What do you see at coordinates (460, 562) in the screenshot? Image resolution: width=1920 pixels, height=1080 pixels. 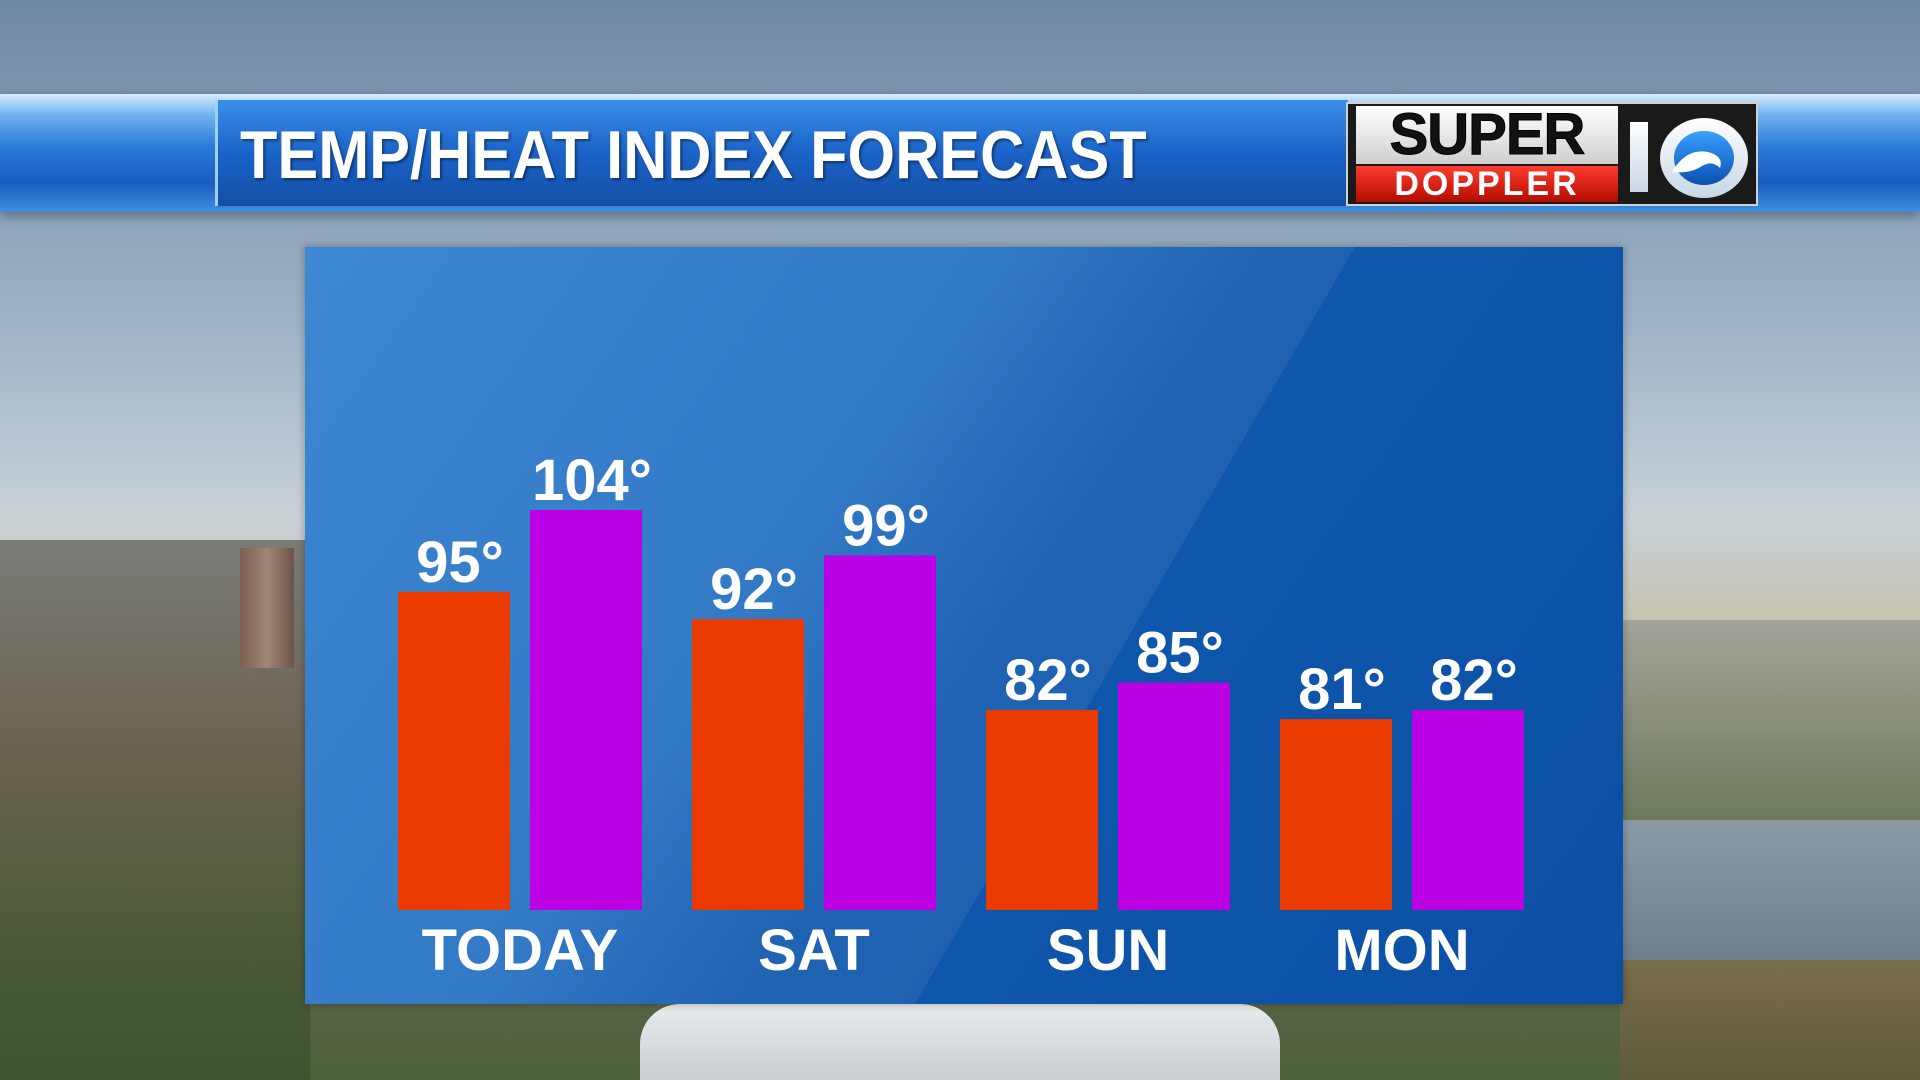 I see `data-label-today-series-0: 95°` at bounding box center [460, 562].